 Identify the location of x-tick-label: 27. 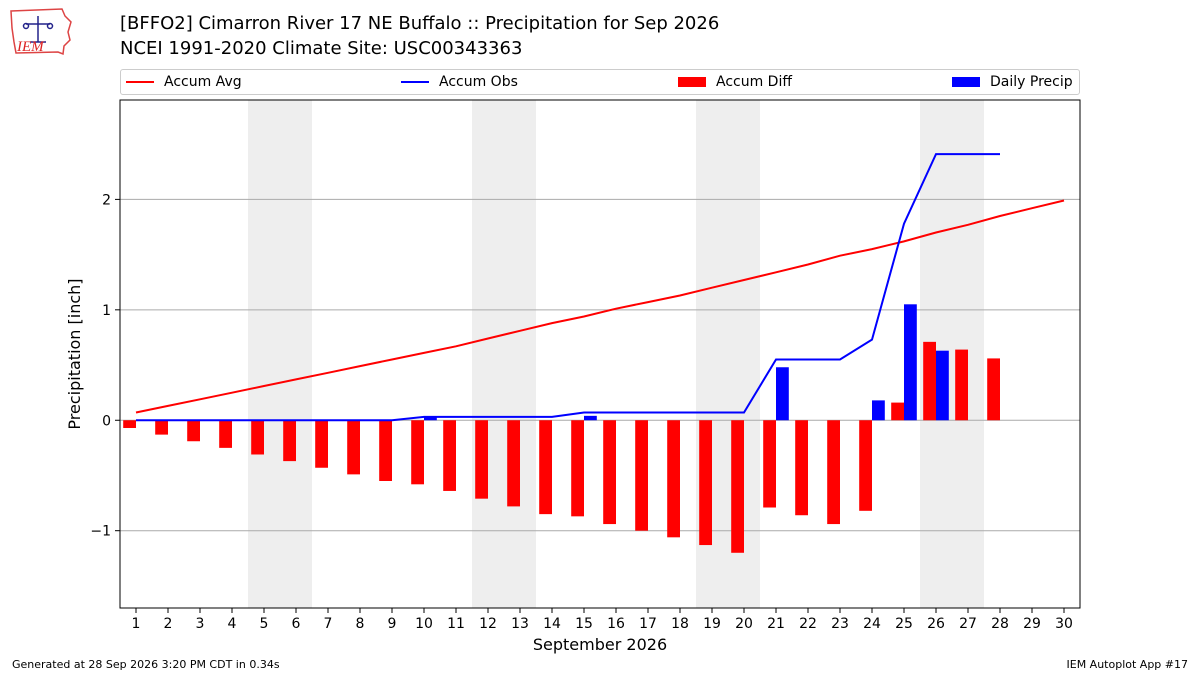
(968, 624).